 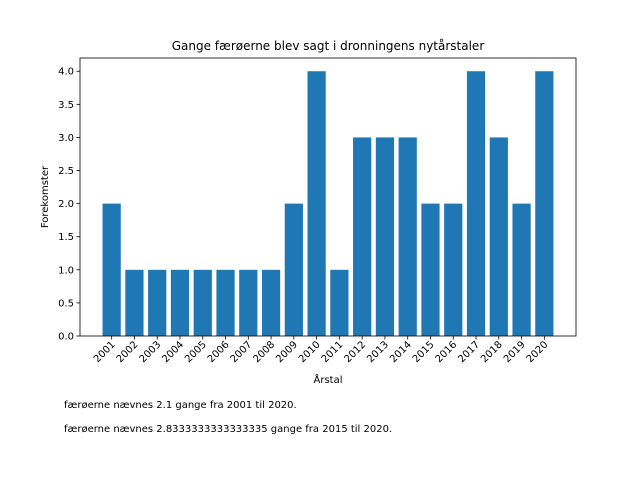 What do you see at coordinates (66, 303) in the screenshot?
I see `y-tick-label: 0.5` at bounding box center [66, 303].